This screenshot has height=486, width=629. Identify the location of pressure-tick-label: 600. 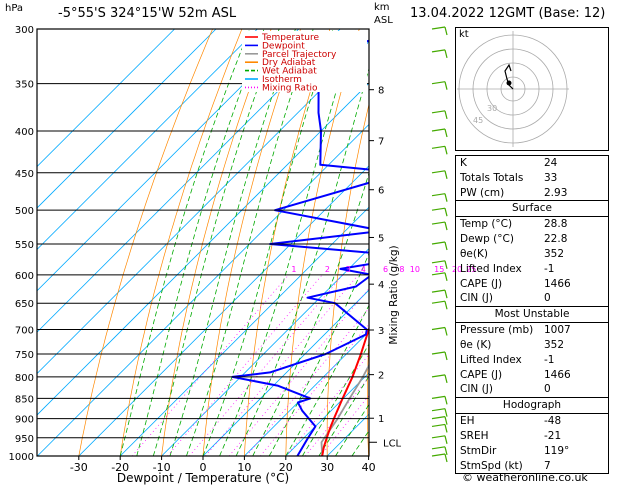
(24, 276).